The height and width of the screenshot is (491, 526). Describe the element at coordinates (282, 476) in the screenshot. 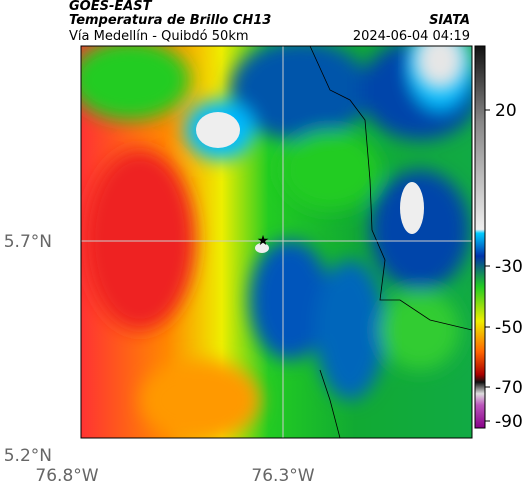

I see `lon-label: 76.3°W` at that location.